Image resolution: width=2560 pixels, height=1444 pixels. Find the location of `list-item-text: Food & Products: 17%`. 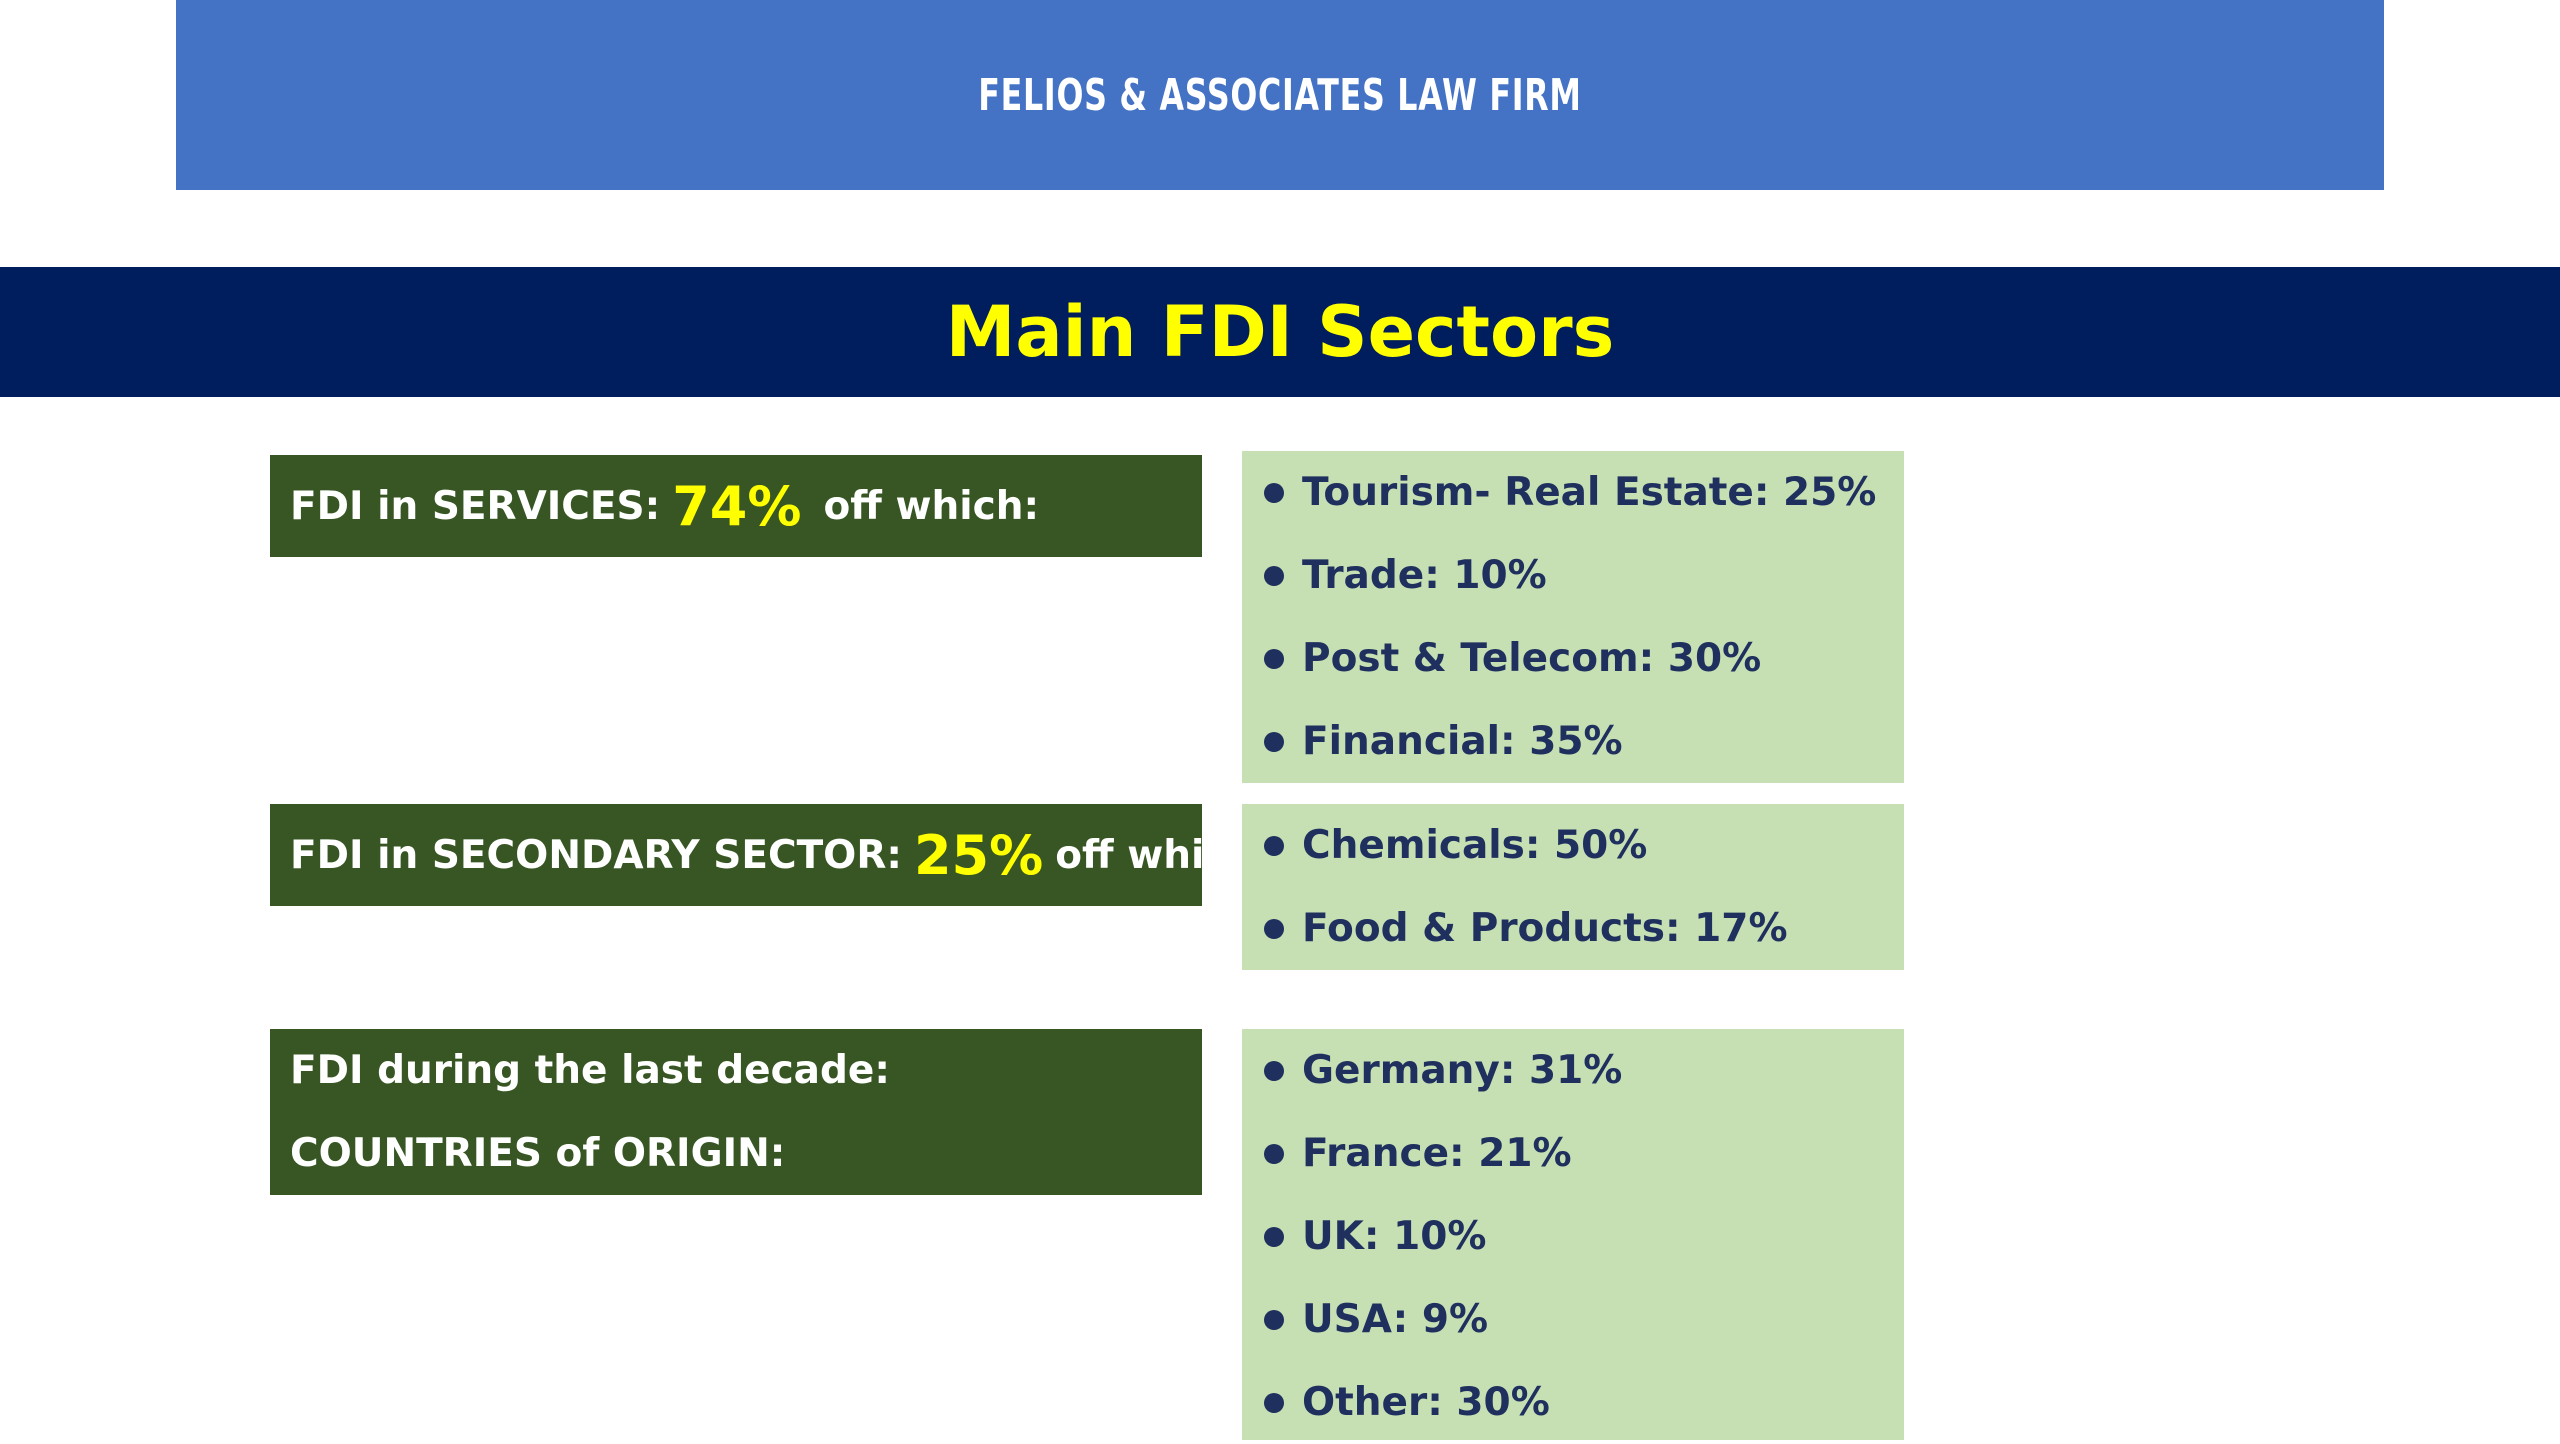

list-item-text: Food & Products: 17% is located at coordinates (1545, 928).